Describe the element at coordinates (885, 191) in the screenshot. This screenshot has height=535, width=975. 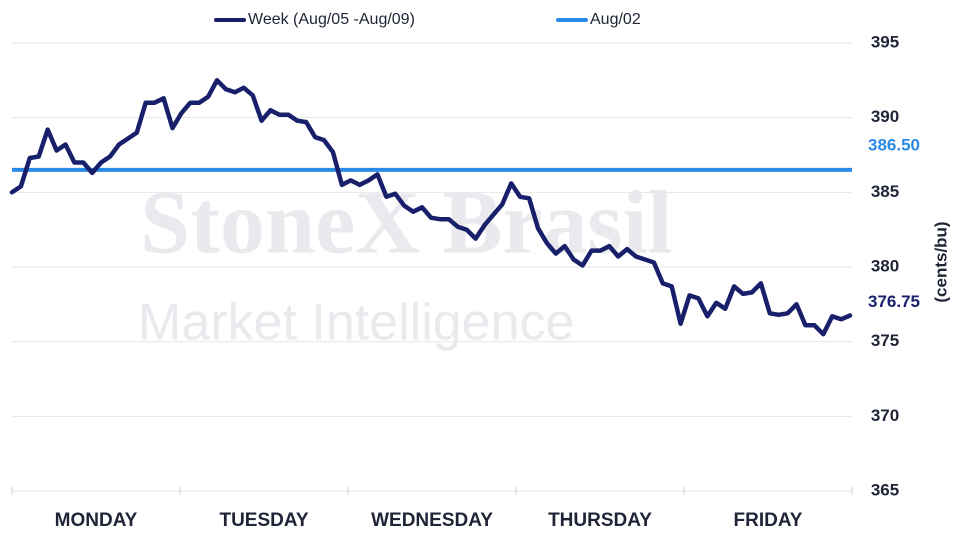
I see `y-tick-label: 385` at that location.